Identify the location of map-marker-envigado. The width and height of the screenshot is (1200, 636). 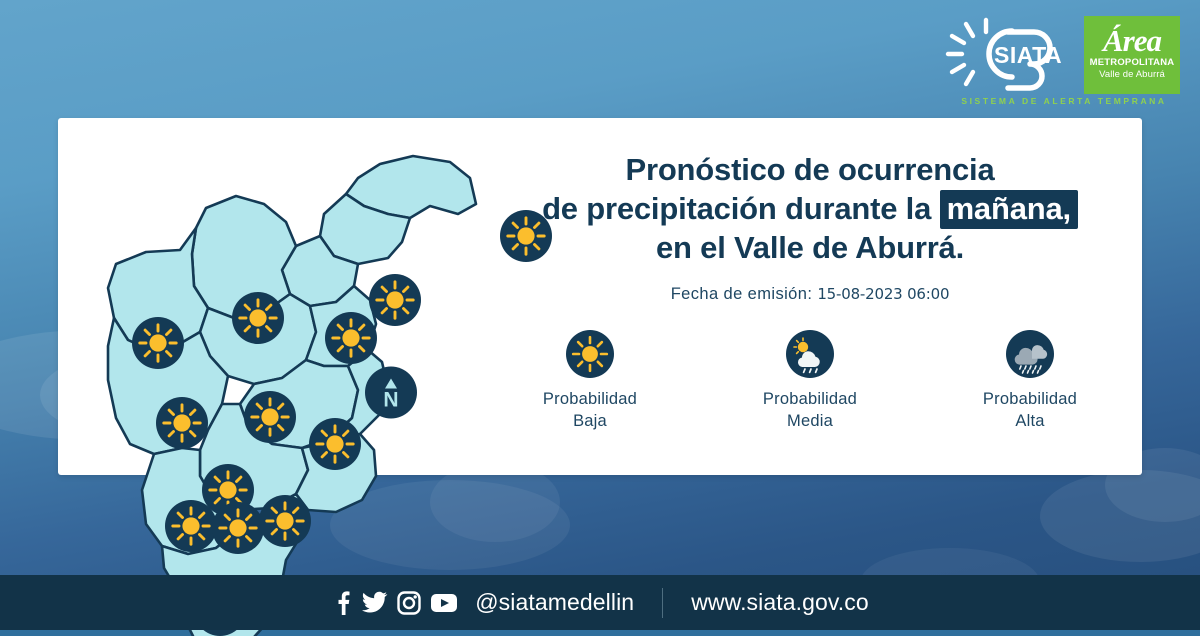
(285, 521).